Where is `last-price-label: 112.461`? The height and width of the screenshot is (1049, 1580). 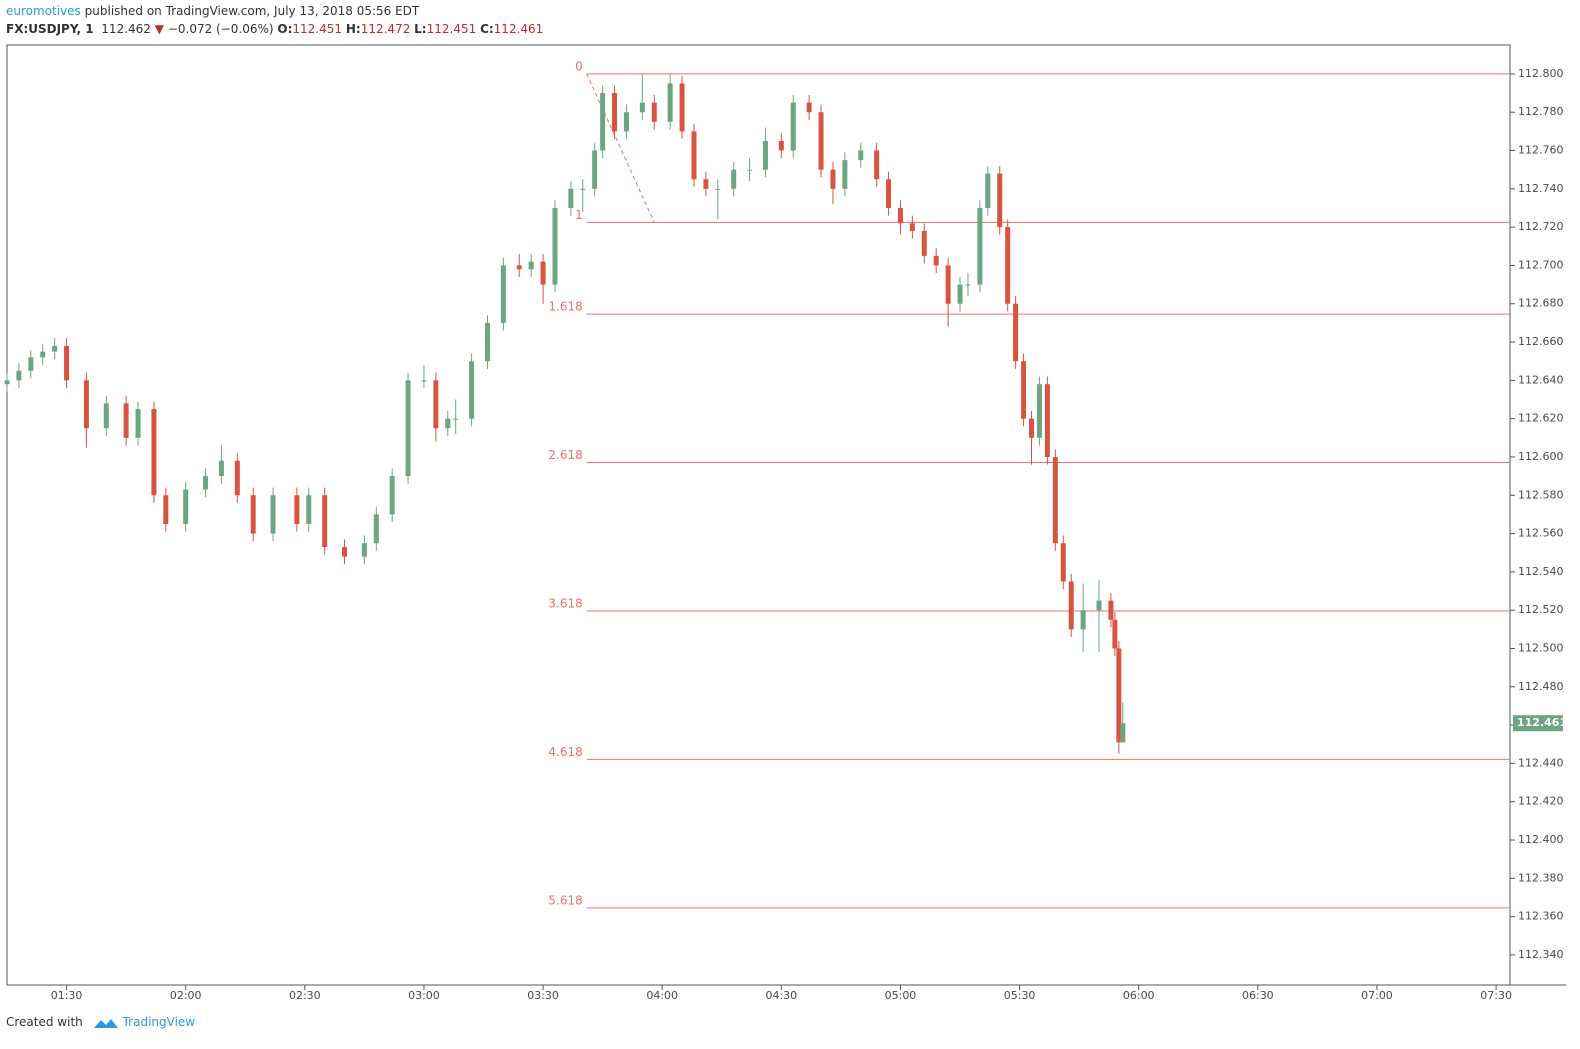 last-price-label: 112.461 is located at coordinates (1542, 722).